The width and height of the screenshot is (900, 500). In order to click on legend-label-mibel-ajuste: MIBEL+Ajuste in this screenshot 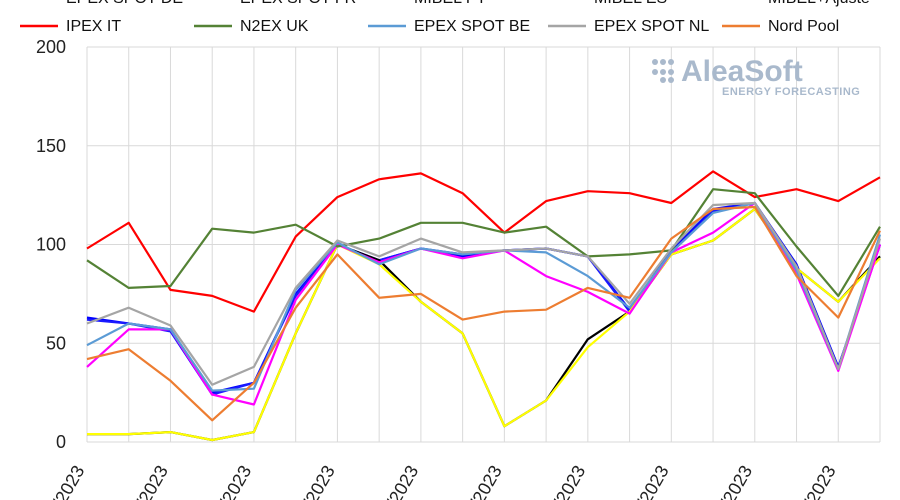, I will do `click(819, 3)`.